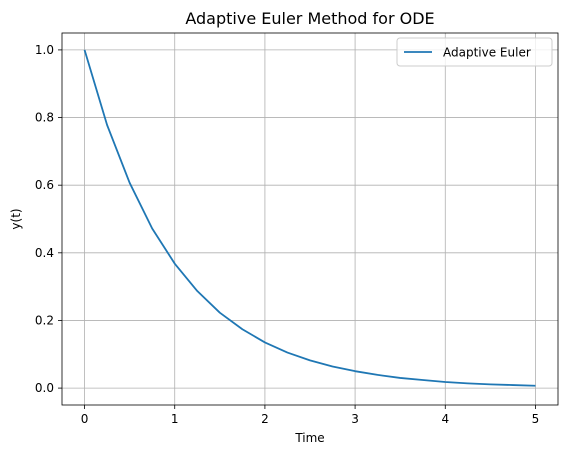 Image resolution: width=567 pixels, height=455 pixels. What do you see at coordinates (44, 50) in the screenshot?
I see `y-tick-label: 1.0` at bounding box center [44, 50].